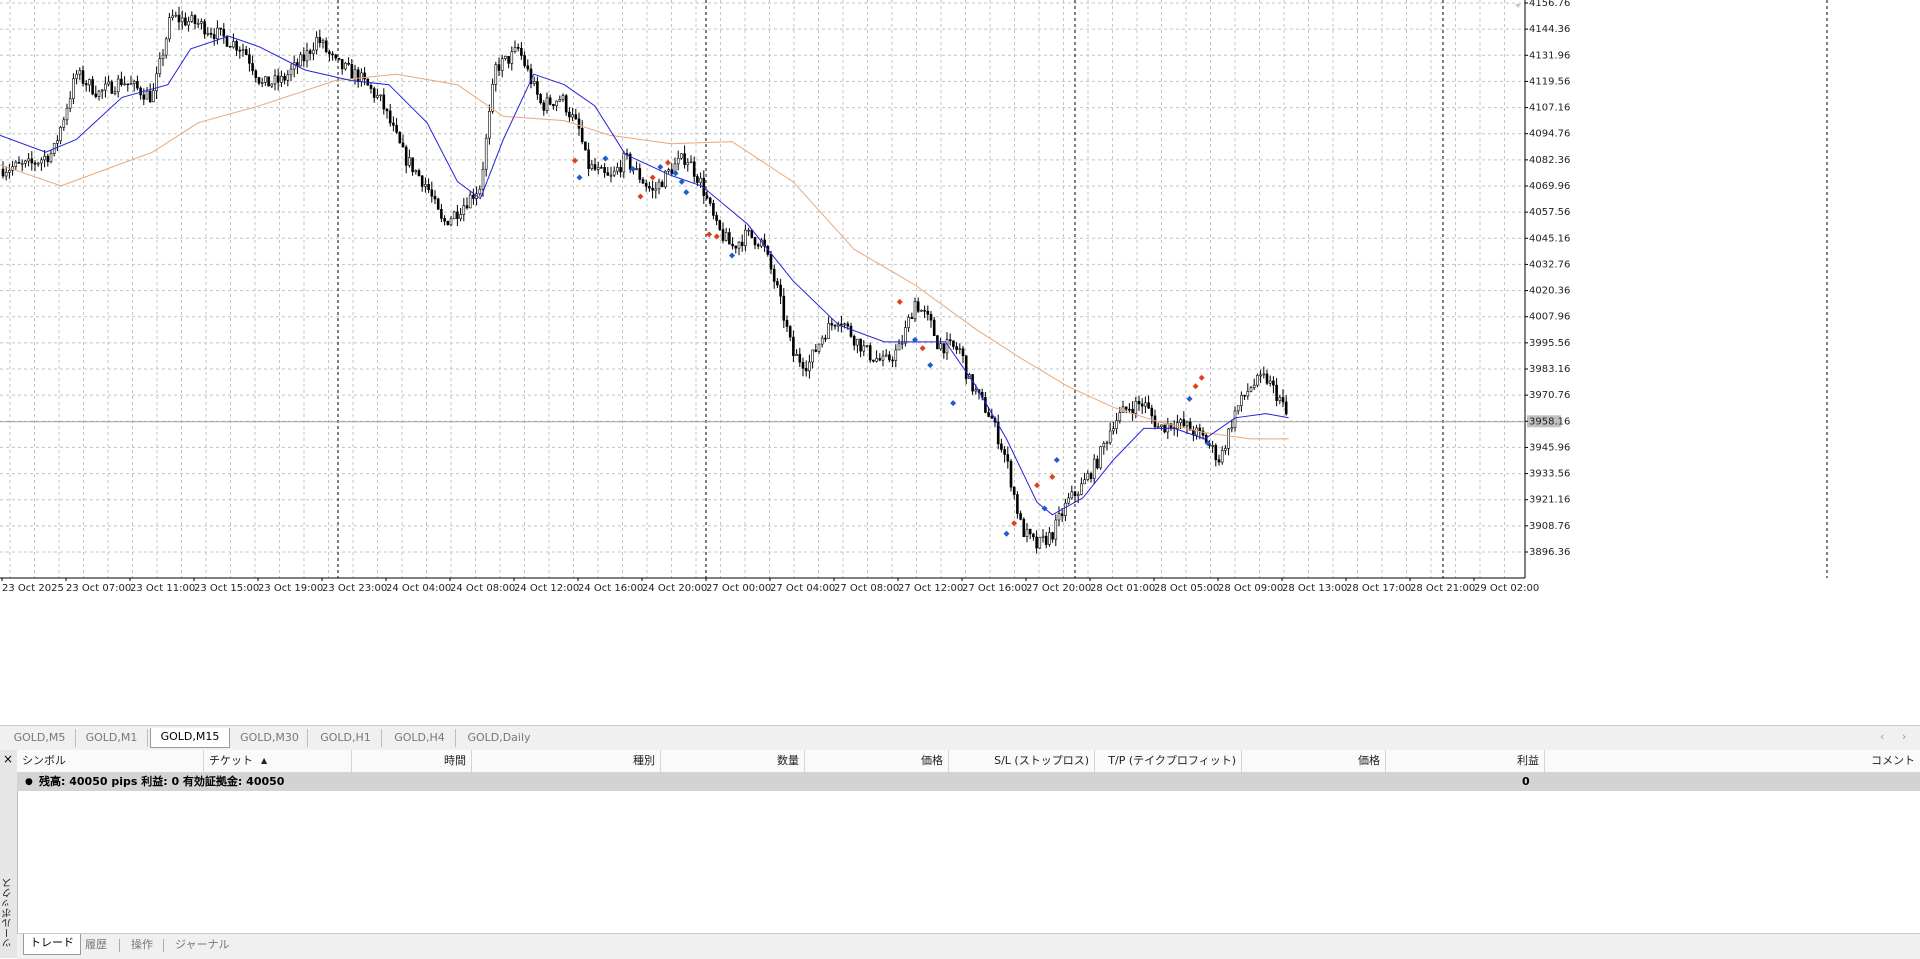  I want to click on tab-gold-m15: GOLD,M15, so click(190, 738).